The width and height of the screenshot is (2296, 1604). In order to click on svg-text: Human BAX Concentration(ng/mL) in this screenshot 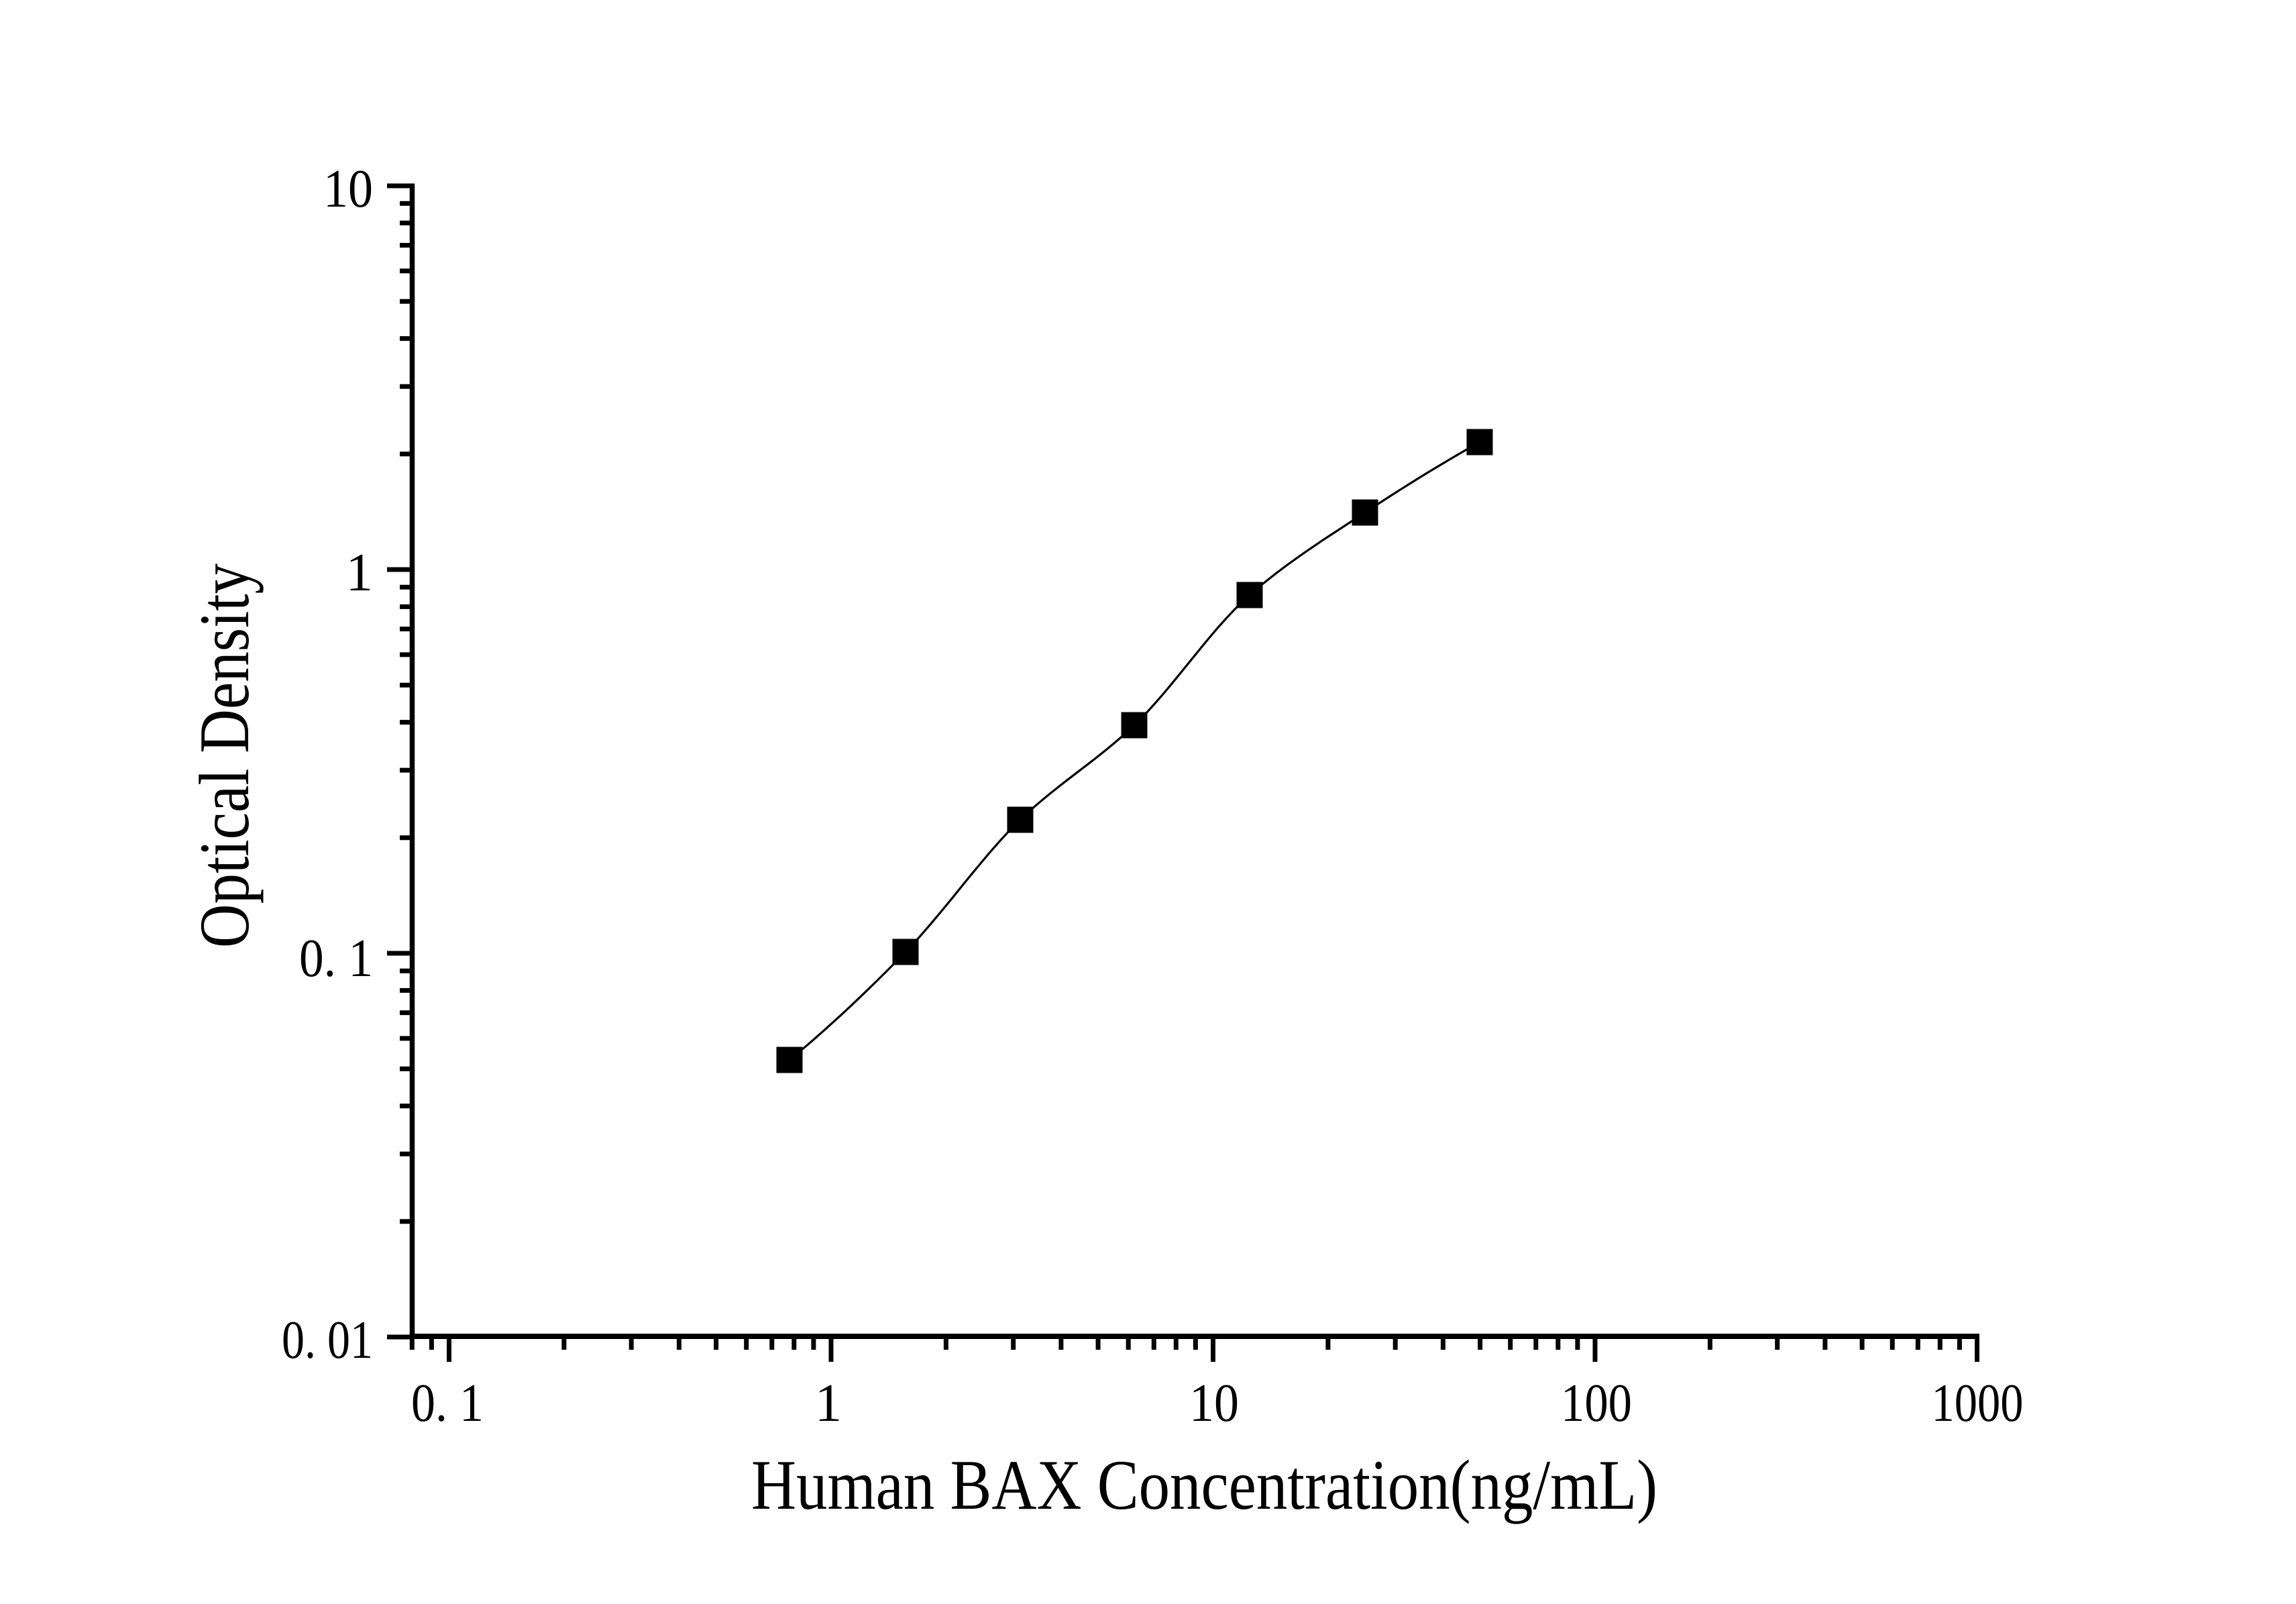, I will do `click(1204, 1485)`.